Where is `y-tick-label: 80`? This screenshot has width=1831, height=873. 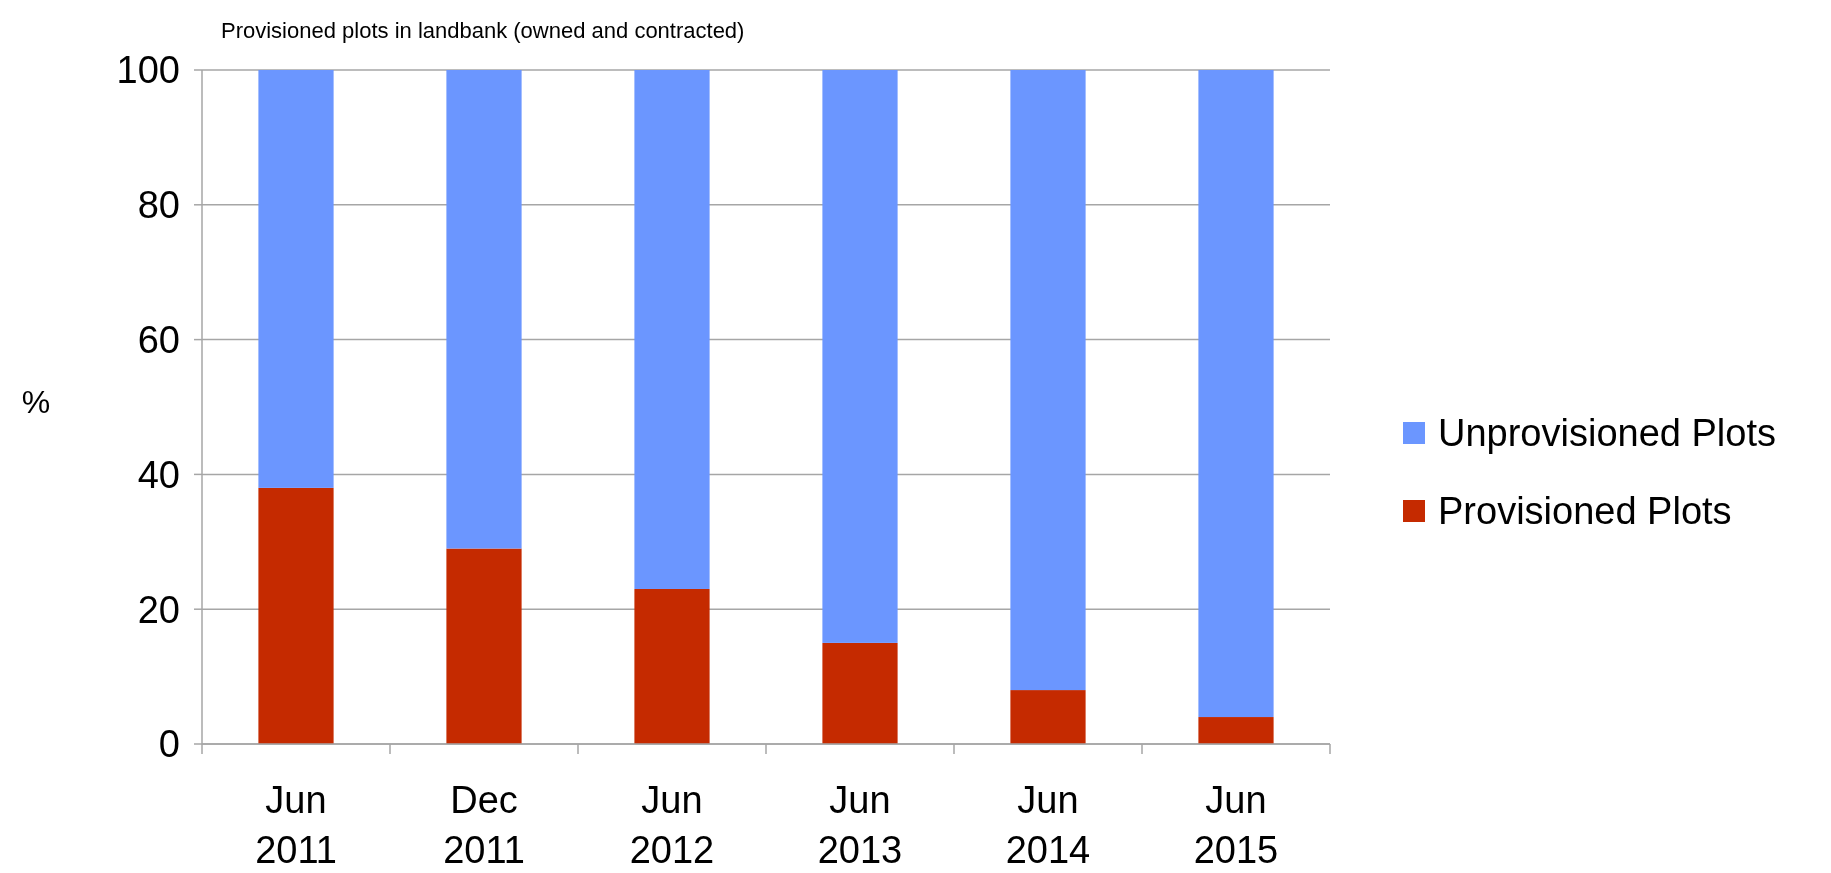 y-tick-label: 80 is located at coordinates (158, 205).